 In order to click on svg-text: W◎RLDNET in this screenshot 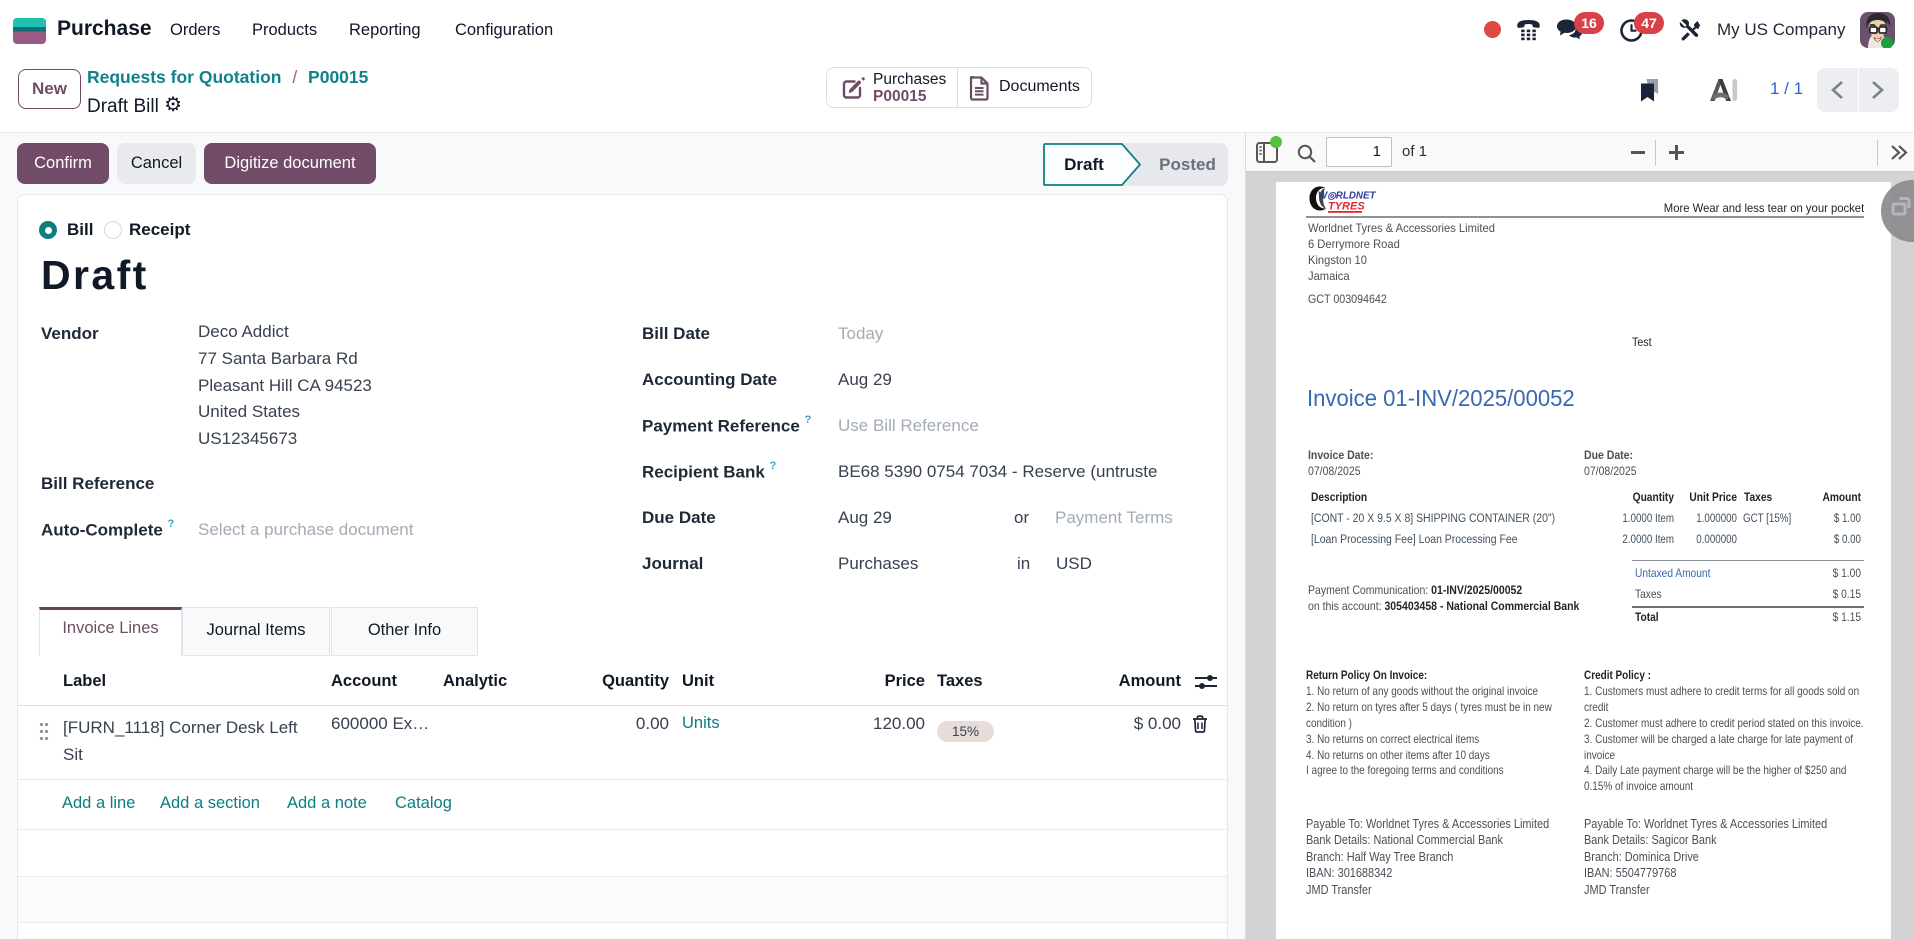, I will do `click(1347, 196)`.